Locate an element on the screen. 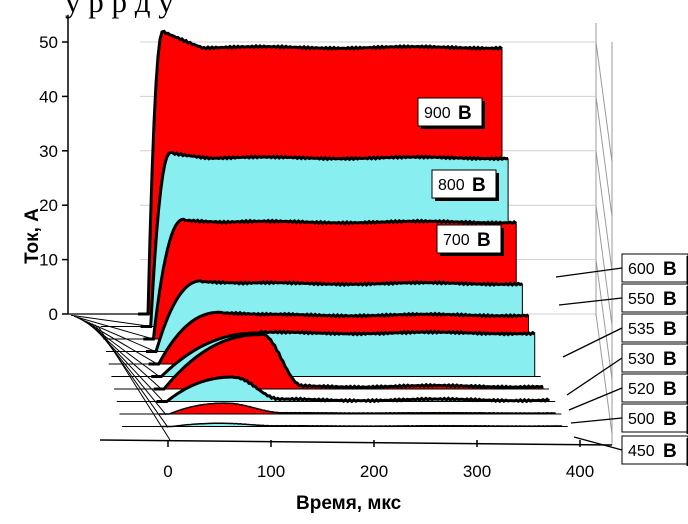  y-tick-label: 10 is located at coordinates (48, 260).